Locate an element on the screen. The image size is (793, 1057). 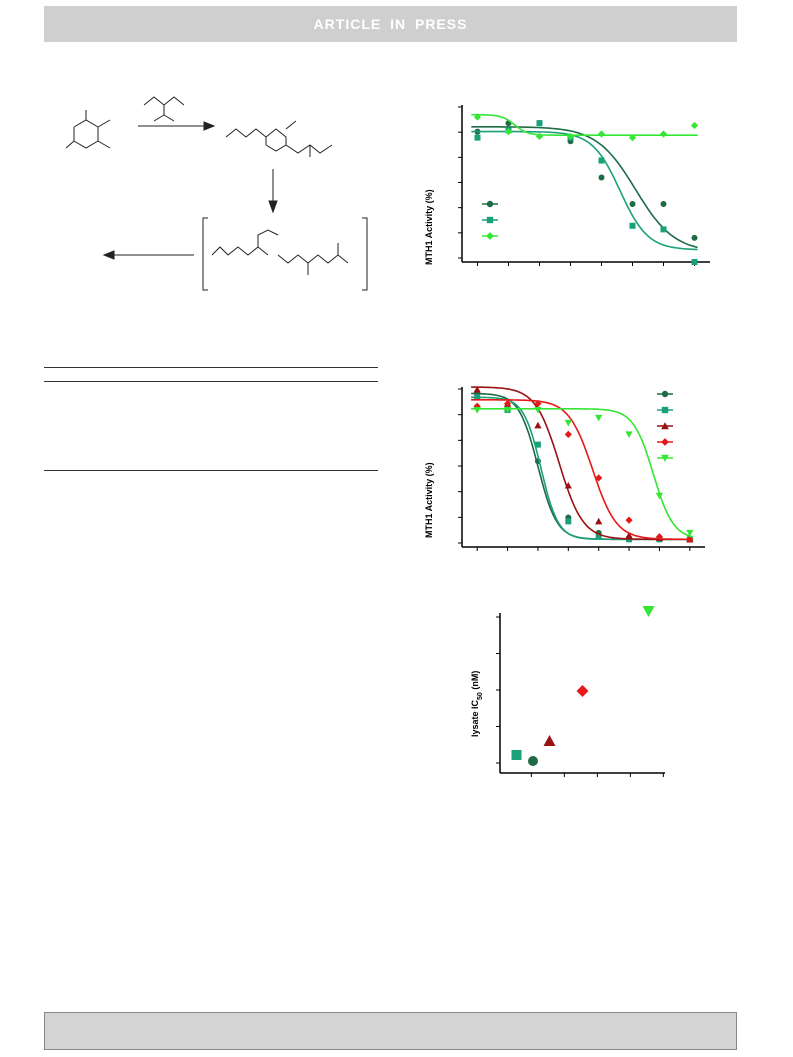
table-header-rule is located at coordinates (211, 381).